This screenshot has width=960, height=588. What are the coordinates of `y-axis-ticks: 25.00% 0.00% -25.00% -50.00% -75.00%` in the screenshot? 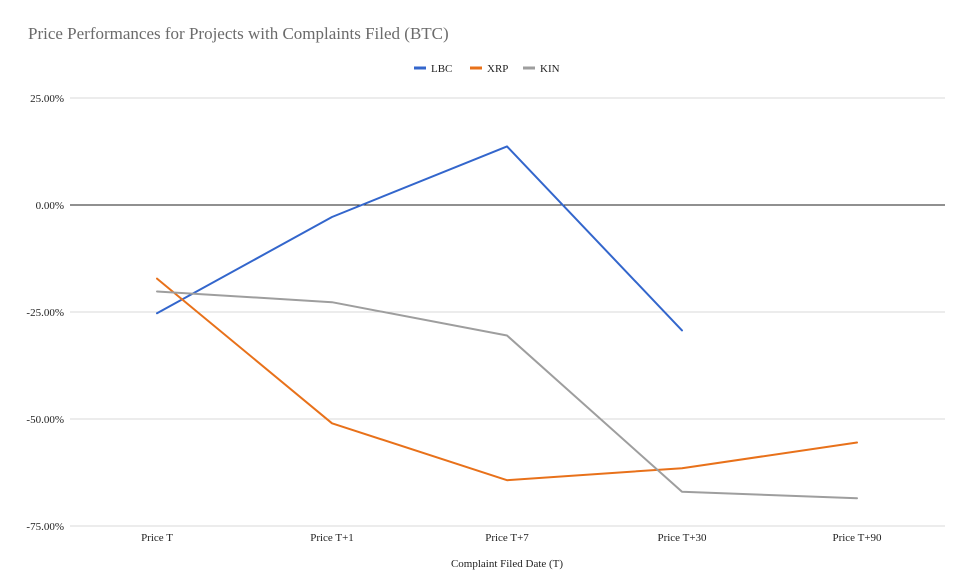 It's located at (45, 313).